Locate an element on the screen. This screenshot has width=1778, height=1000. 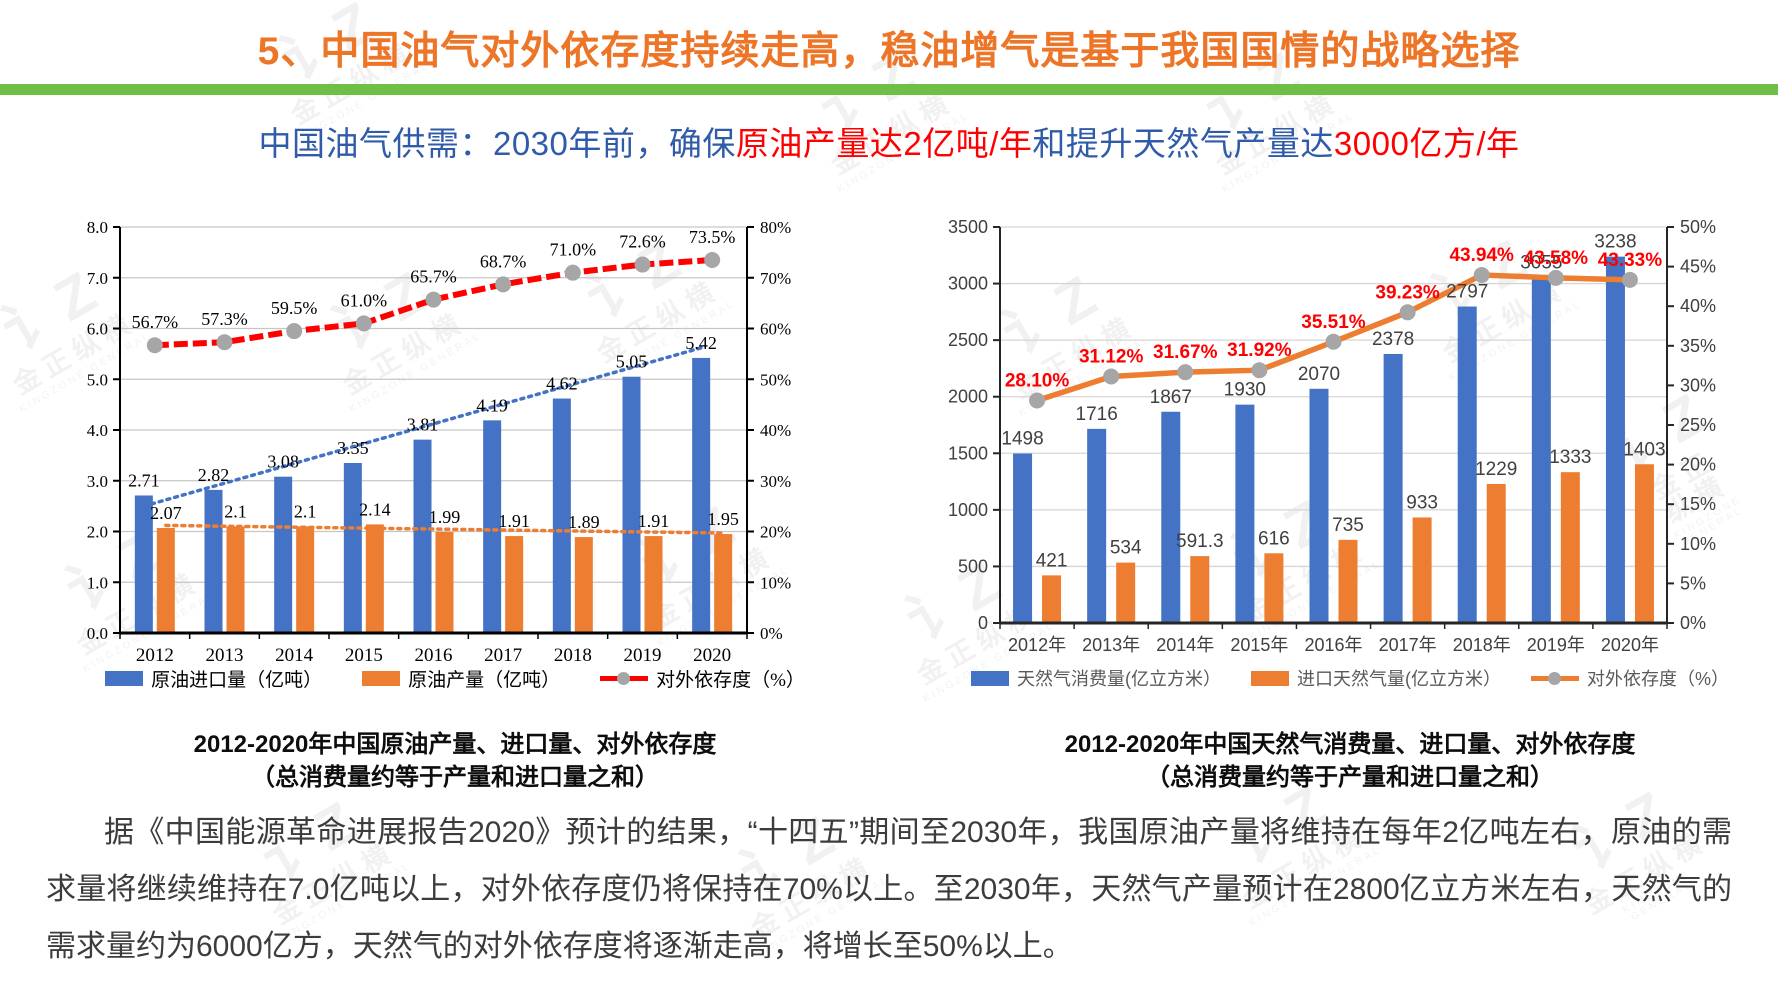
svg-text: 3238 is located at coordinates (1615, 242).